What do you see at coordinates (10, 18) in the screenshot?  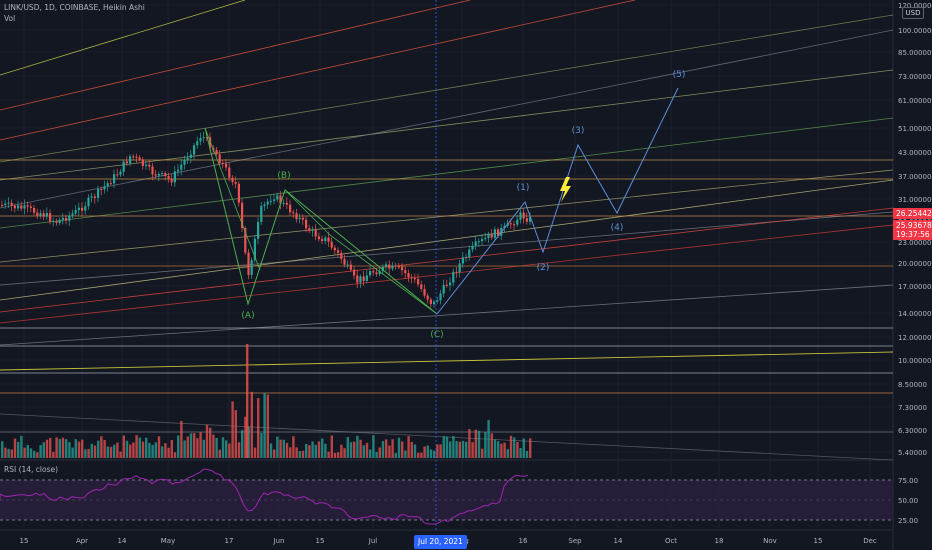 I see `volume-label: Vol` at bounding box center [10, 18].